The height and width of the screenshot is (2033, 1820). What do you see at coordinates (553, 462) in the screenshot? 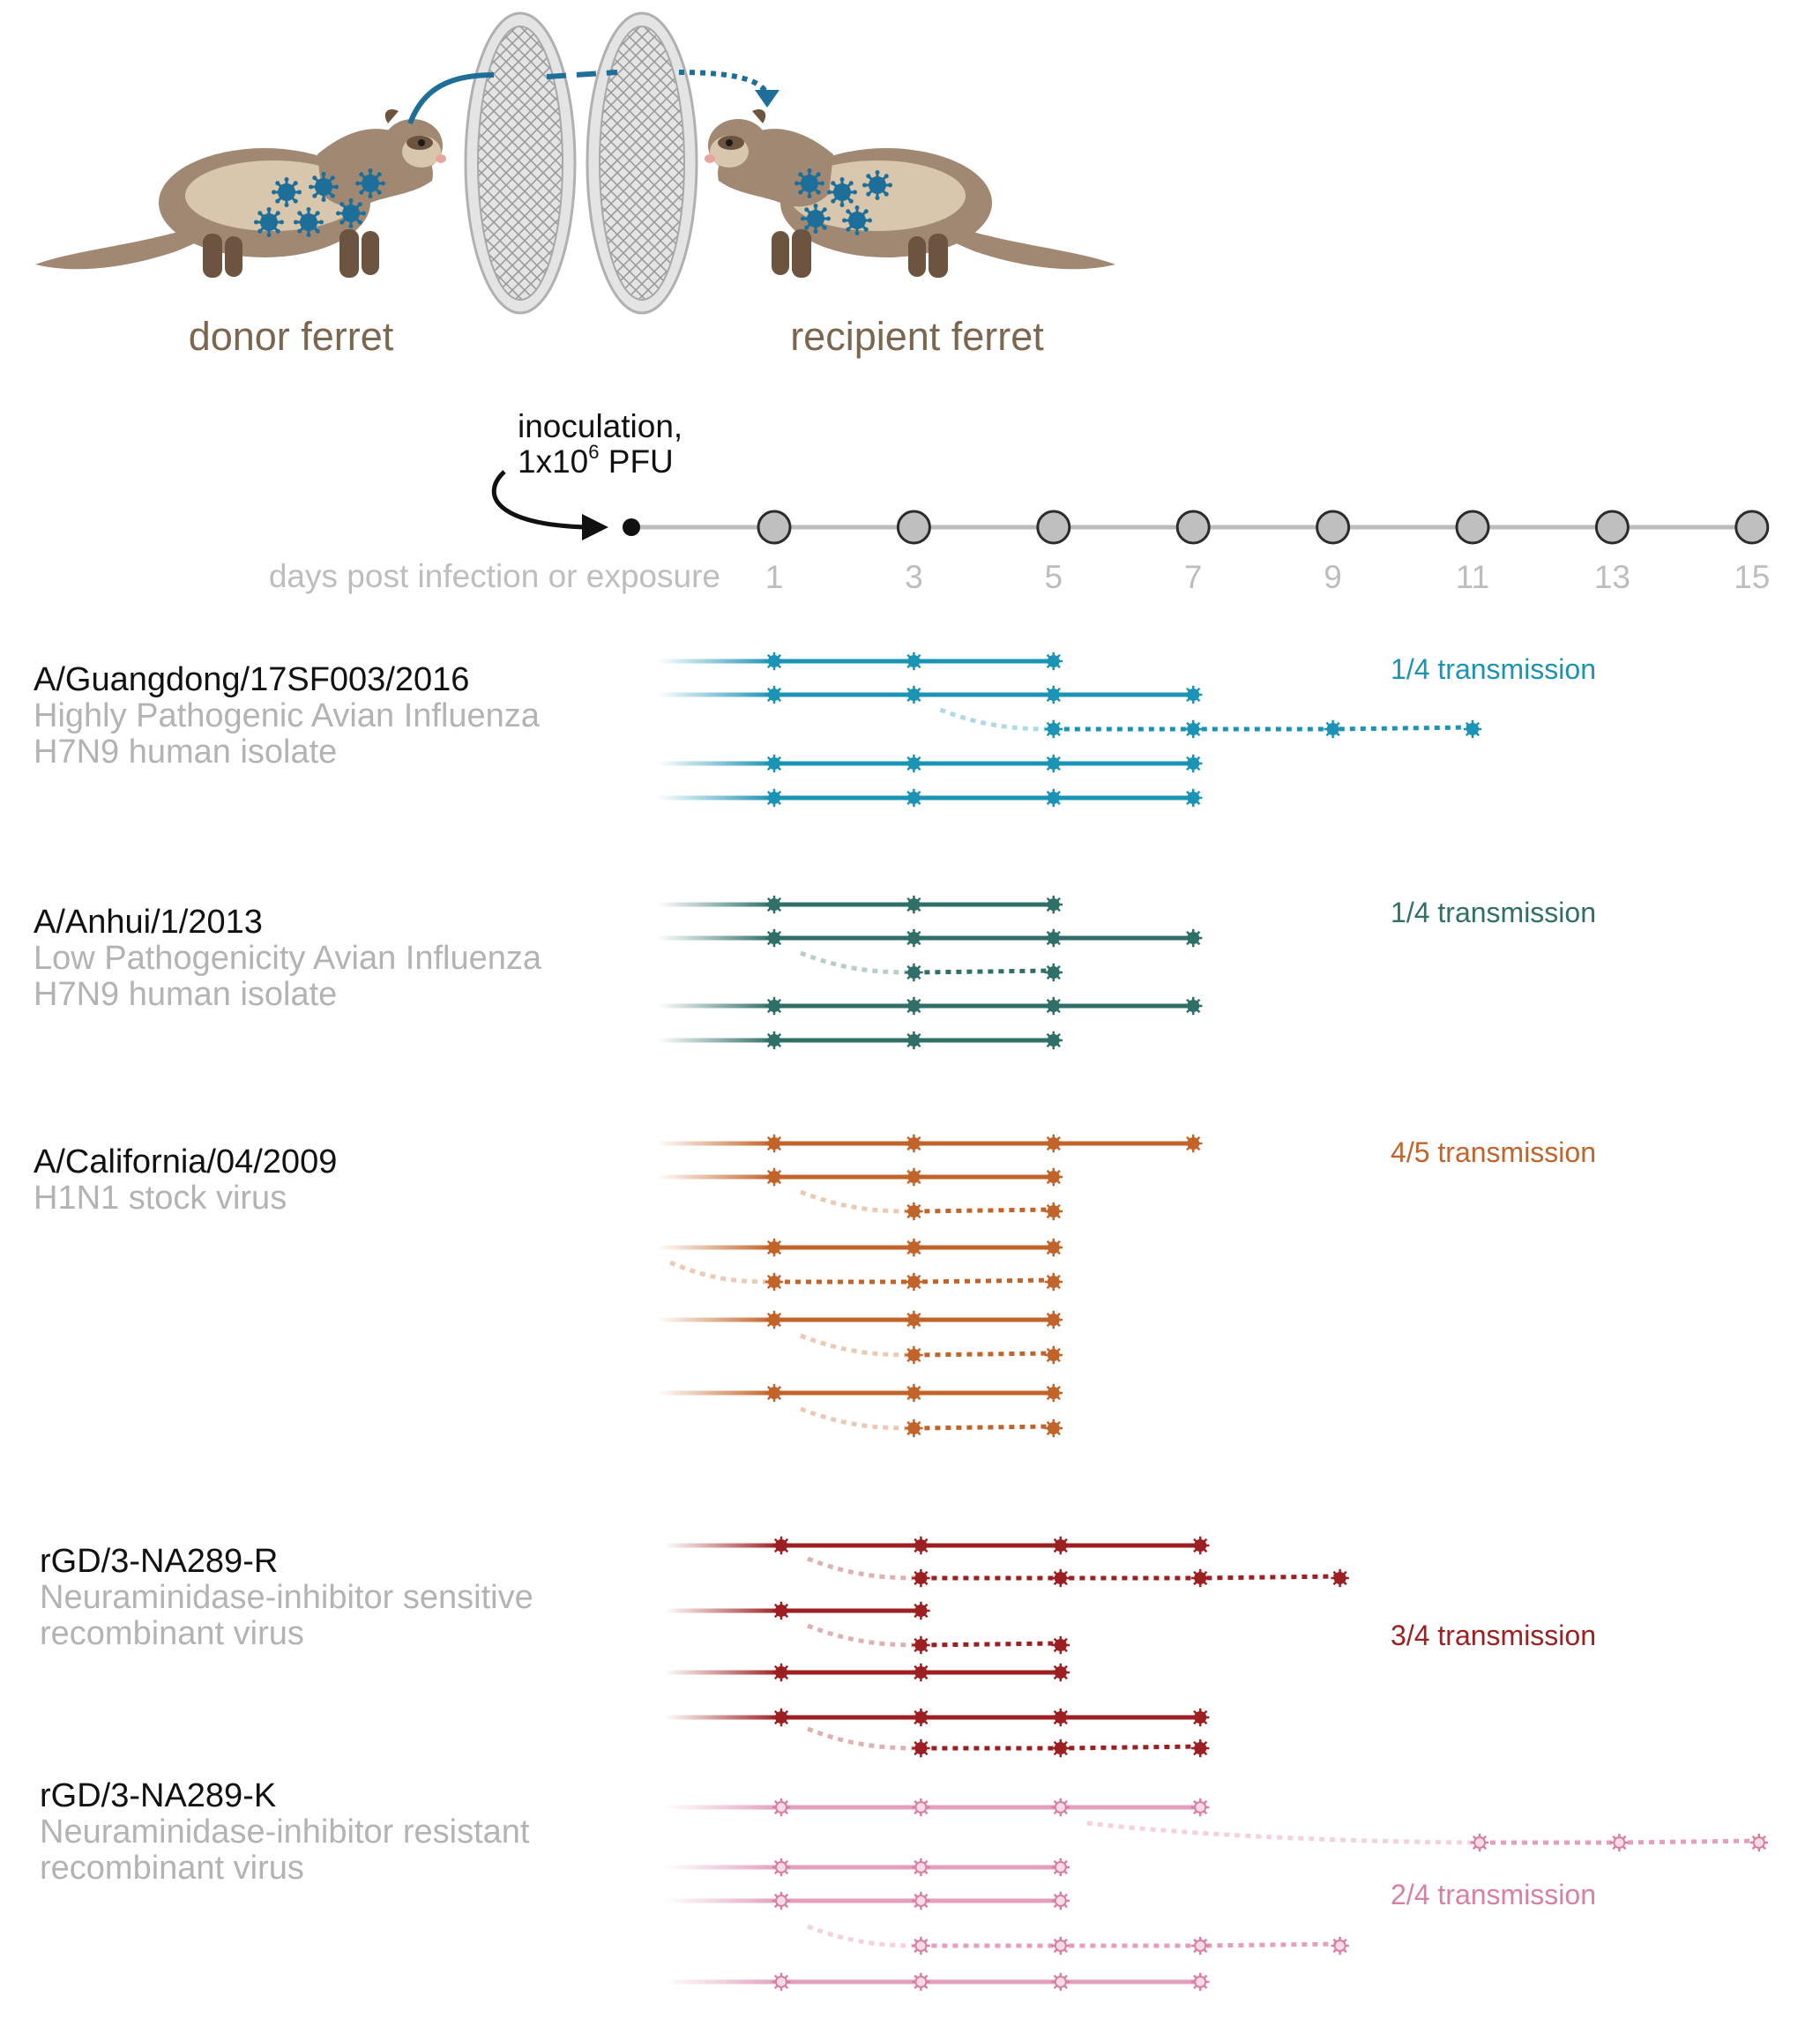
I see `dose-base: 1x10` at bounding box center [553, 462].